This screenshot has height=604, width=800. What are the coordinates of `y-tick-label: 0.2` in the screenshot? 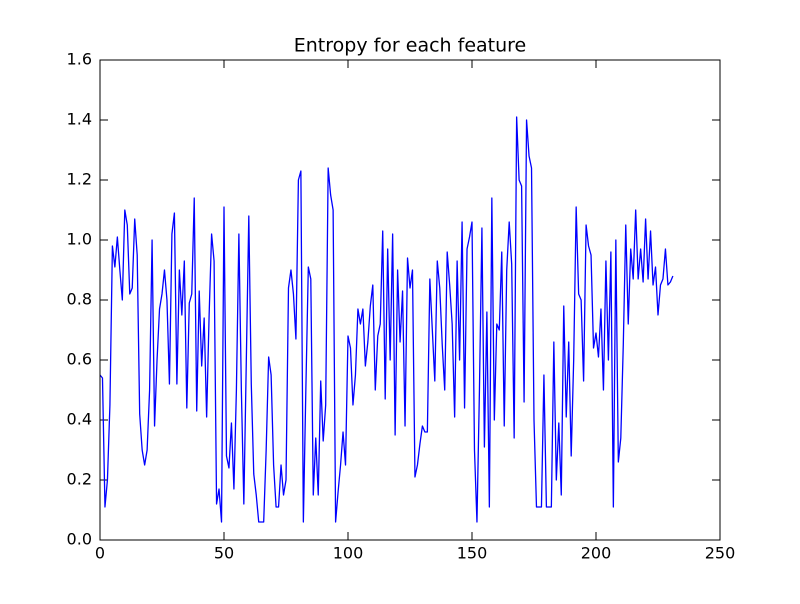 It's located at (79, 479).